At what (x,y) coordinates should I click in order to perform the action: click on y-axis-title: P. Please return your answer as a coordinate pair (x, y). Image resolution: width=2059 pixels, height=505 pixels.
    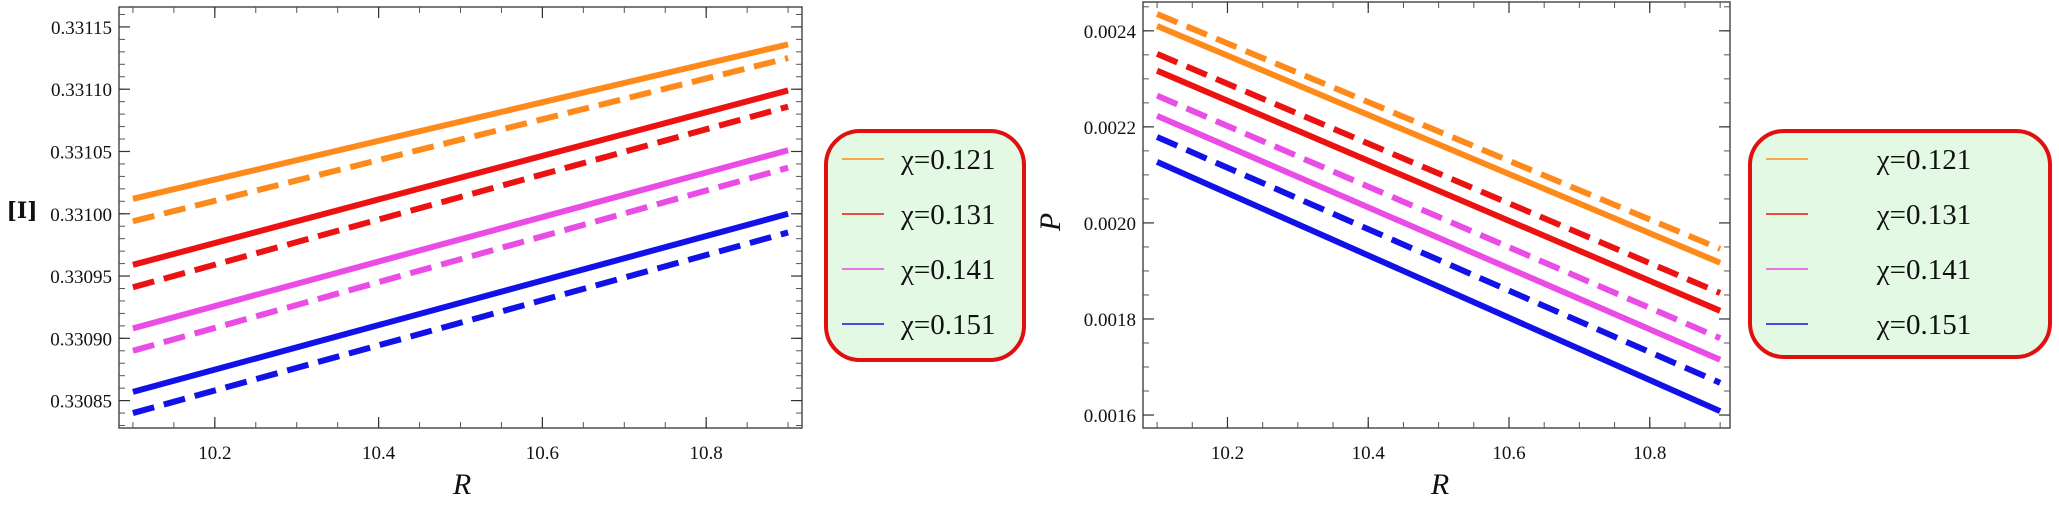
    Looking at the image, I should click on (1050, 222).